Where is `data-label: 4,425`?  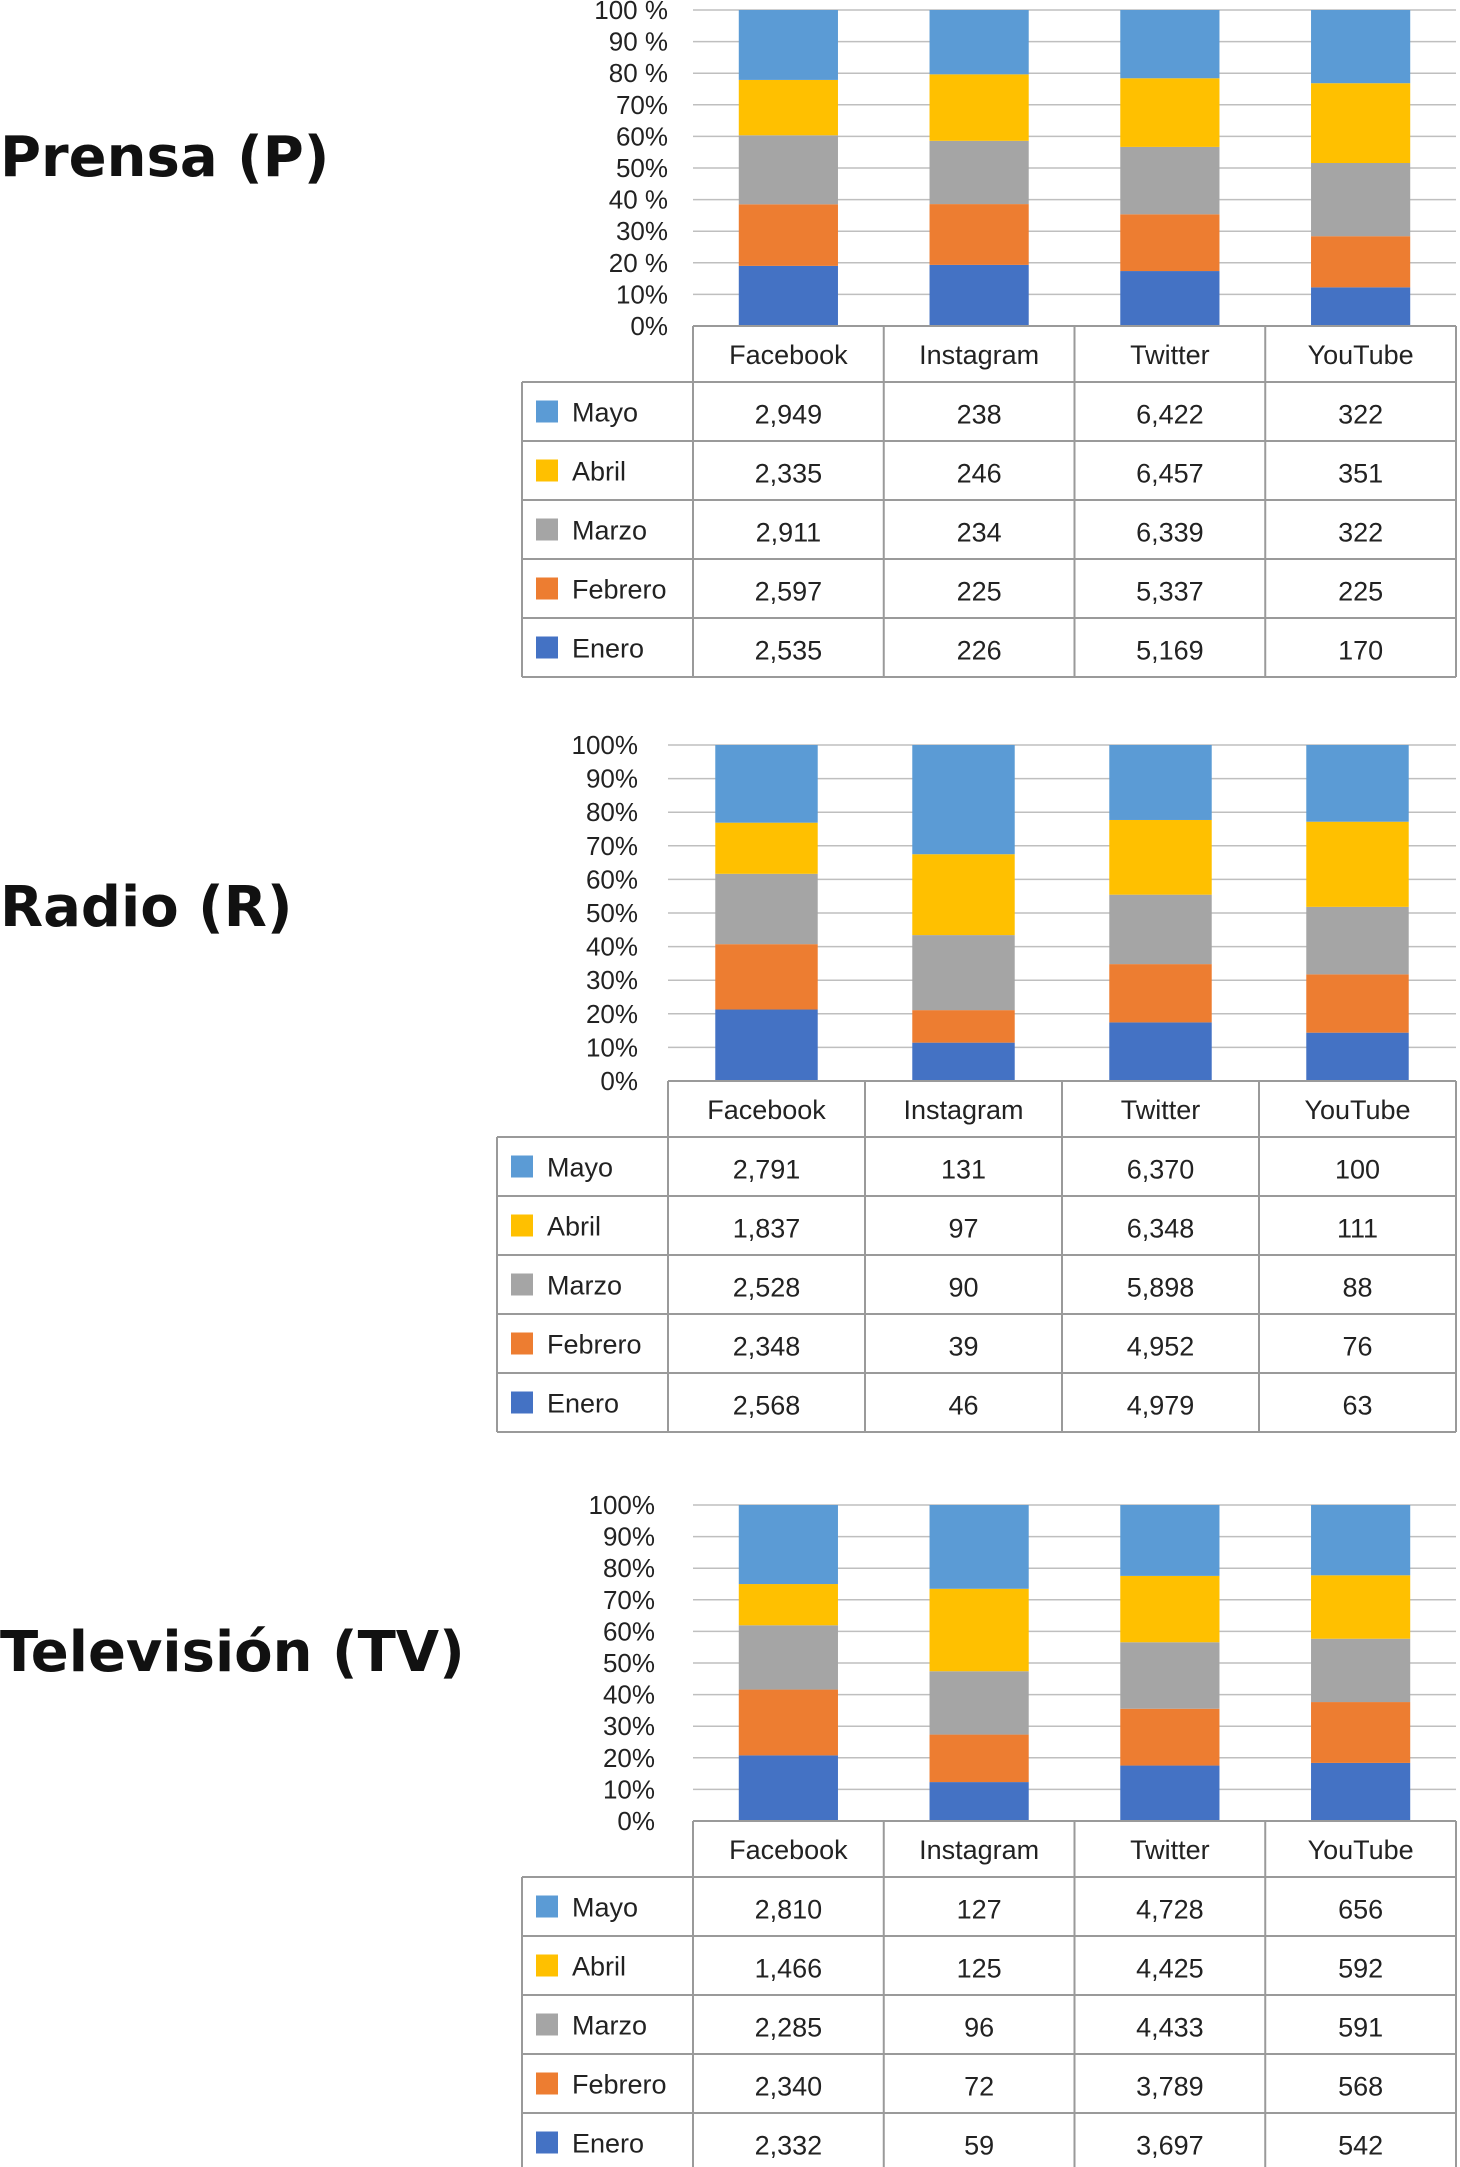
data-label: 4,425 is located at coordinates (1170, 1969).